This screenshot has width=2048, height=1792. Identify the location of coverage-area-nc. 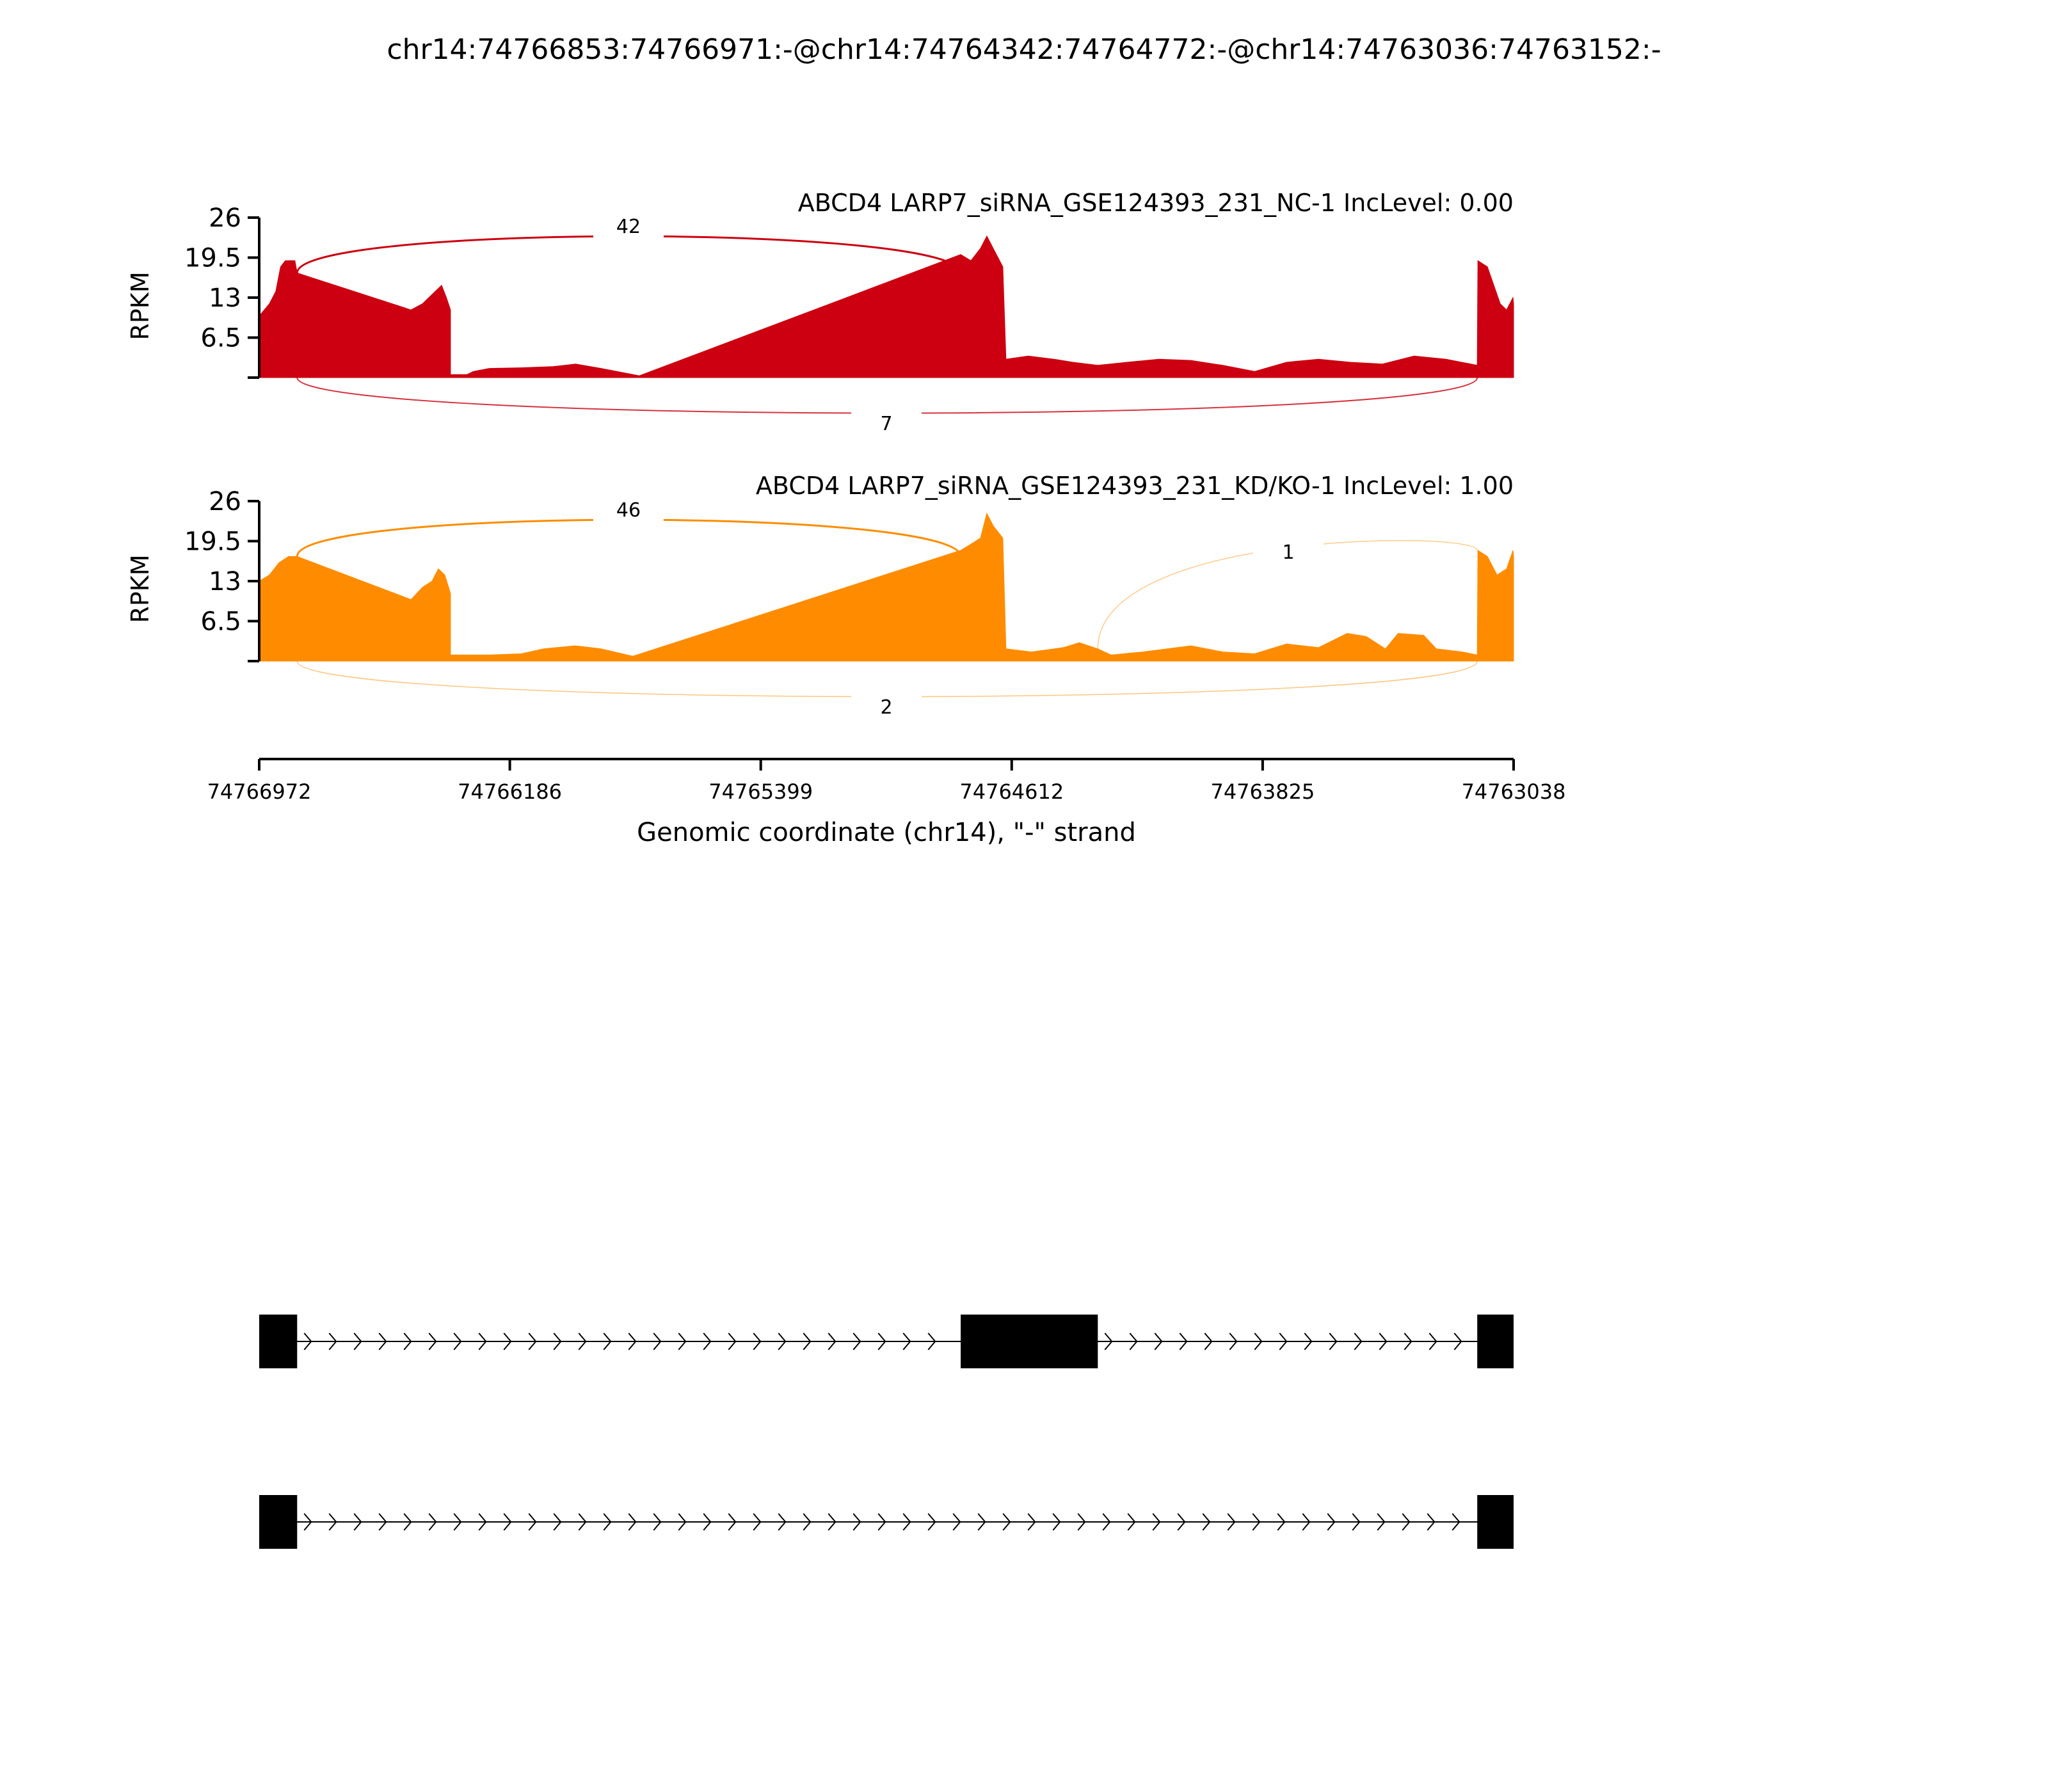
(886, 306).